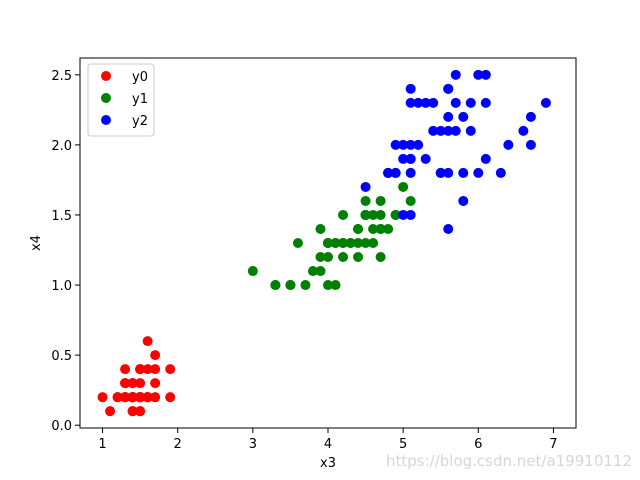  Describe the element at coordinates (121, 100) in the screenshot. I see `legend: y0 y1 y2` at that location.